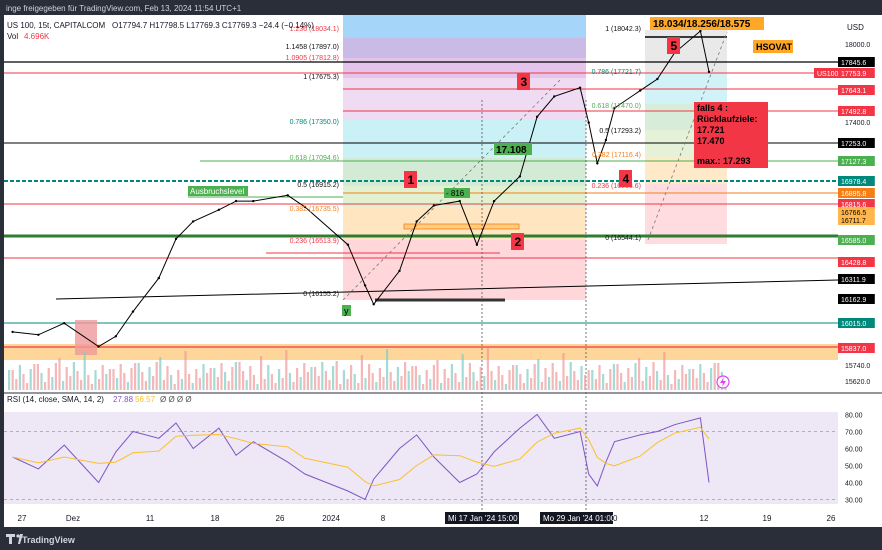  What do you see at coordinates (321, 294) in the screenshot?
I see `fib-left-level: 0 (16155.2)` at bounding box center [321, 294].